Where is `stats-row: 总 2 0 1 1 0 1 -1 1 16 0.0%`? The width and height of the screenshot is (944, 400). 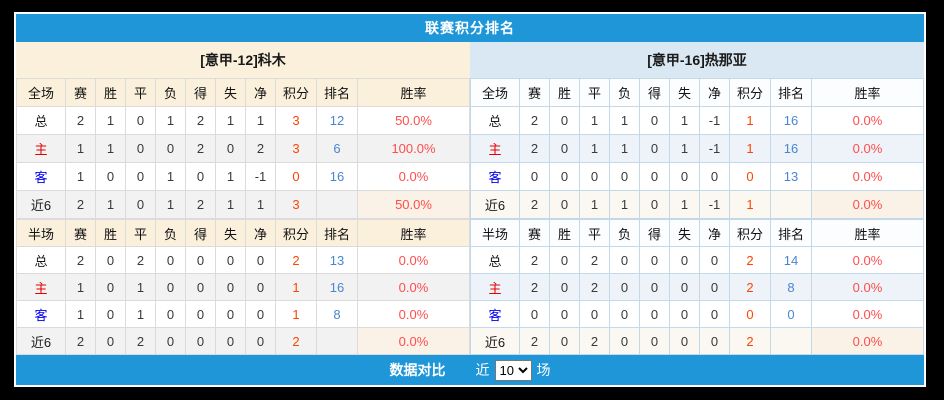
stats-row: 总 2 0 1 1 0 1 -1 1 16 0.0% is located at coordinates (697, 120).